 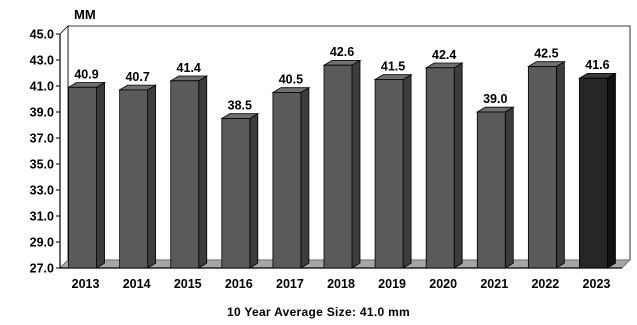 What do you see at coordinates (240, 106) in the screenshot?
I see `bar-value-label: 38.5` at bounding box center [240, 106].